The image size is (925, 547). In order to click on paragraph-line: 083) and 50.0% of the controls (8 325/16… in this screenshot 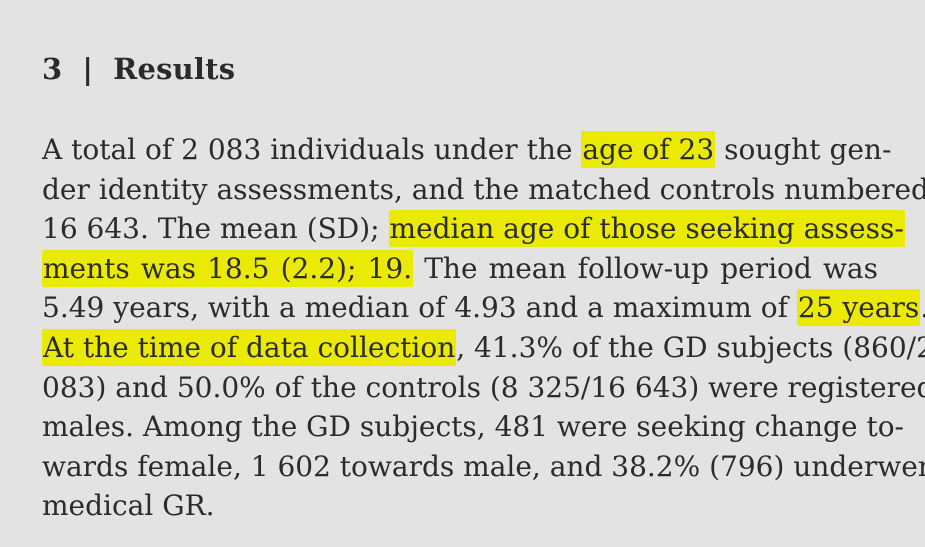, I will do `click(483, 388)`.